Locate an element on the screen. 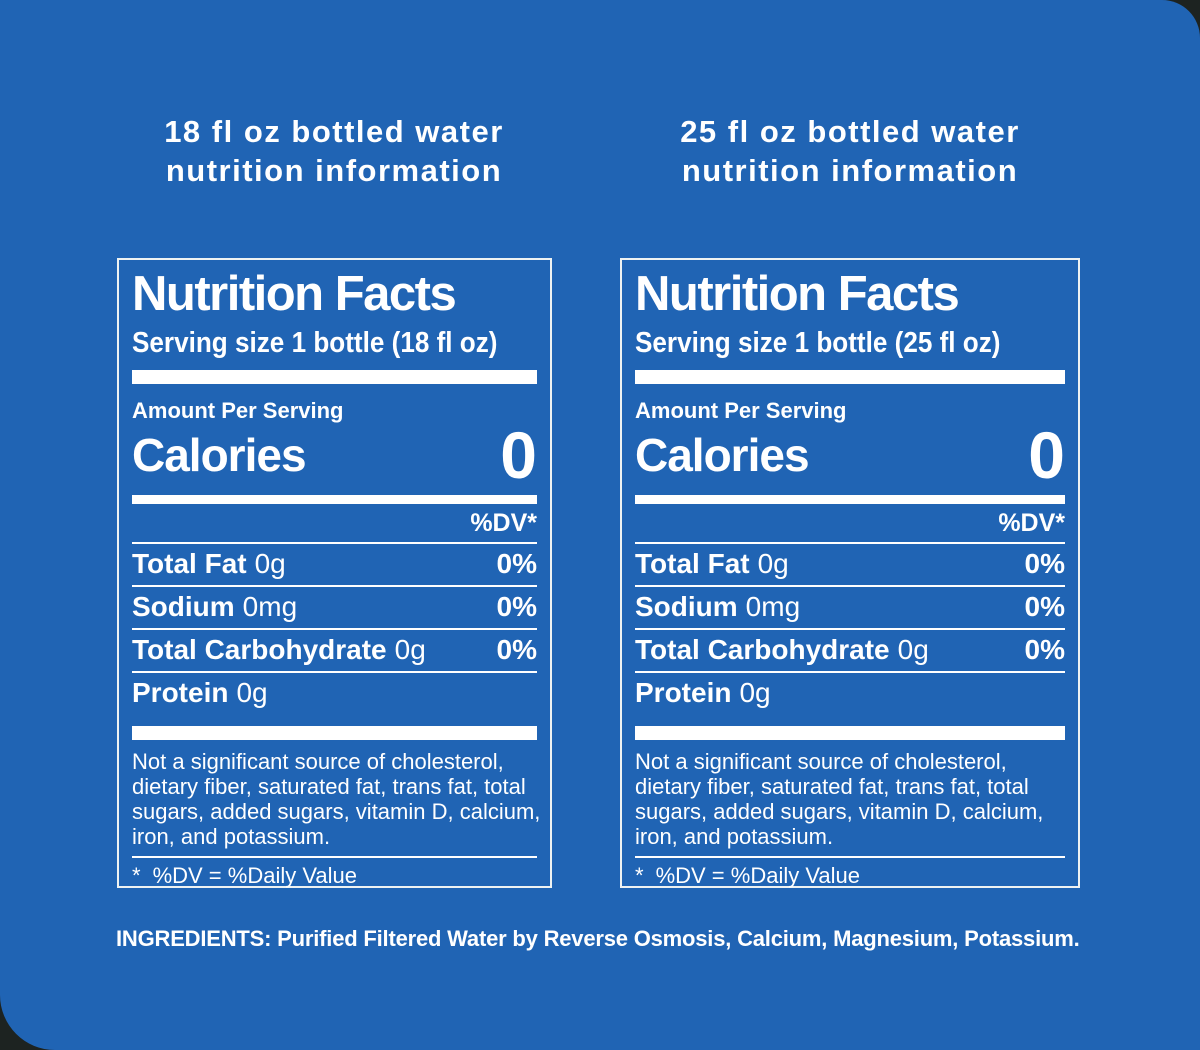 The image size is (1200, 1050). size-header-line1: 18 fl oz bottled water is located at coordinates (334, 131).